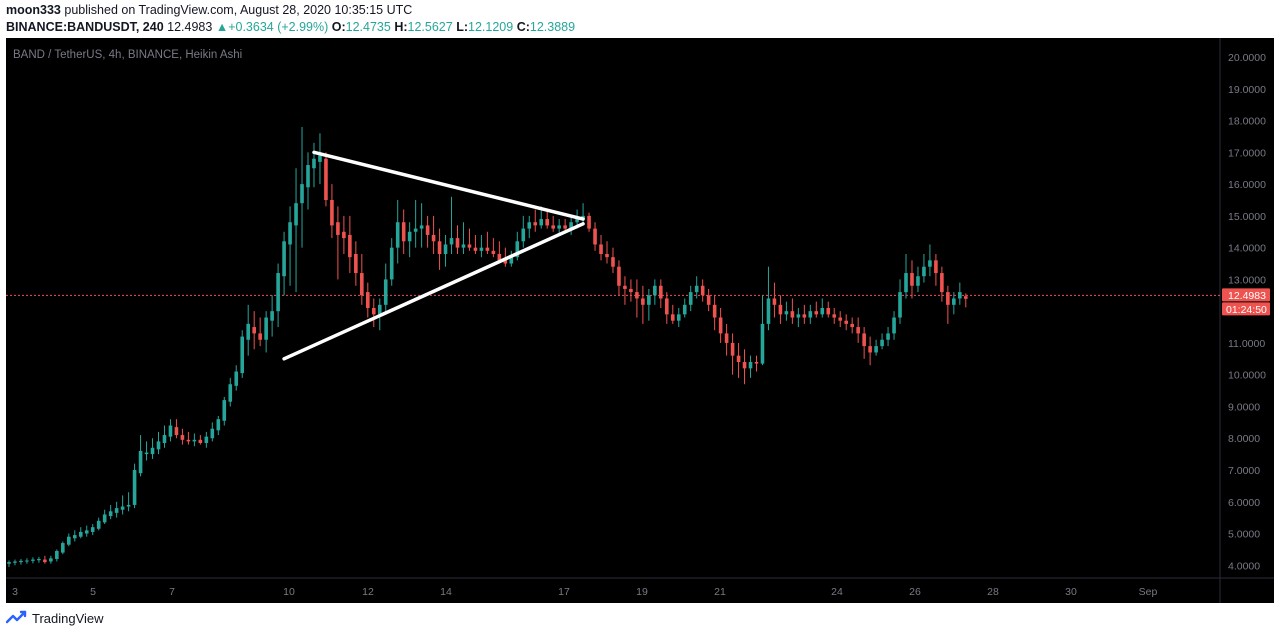  What do you see at coordinates (523, 27) in the screenshot?
I see `close-label: C:` at bounding box center [523, 27].